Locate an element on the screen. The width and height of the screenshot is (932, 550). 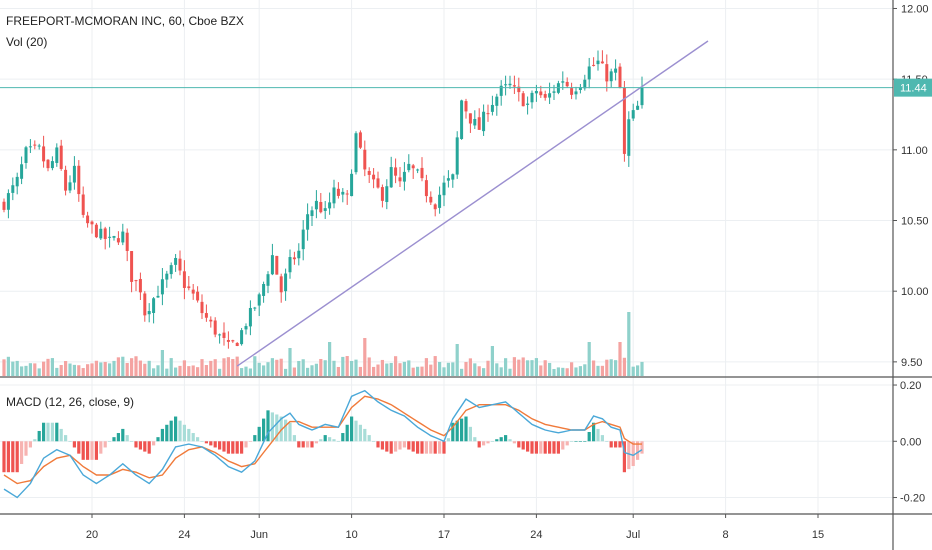
macd-pane is located at coordinates (323, 444).